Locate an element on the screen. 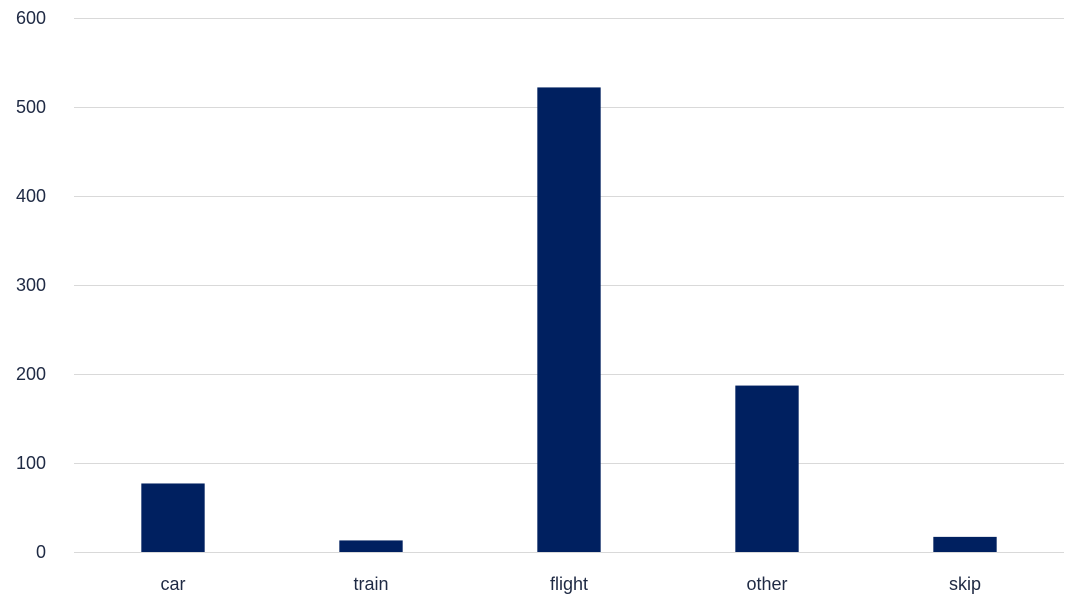 Image resolution: width=1077 pixels, height=603 pixels. bar-train is located at coordinates (371, 546).